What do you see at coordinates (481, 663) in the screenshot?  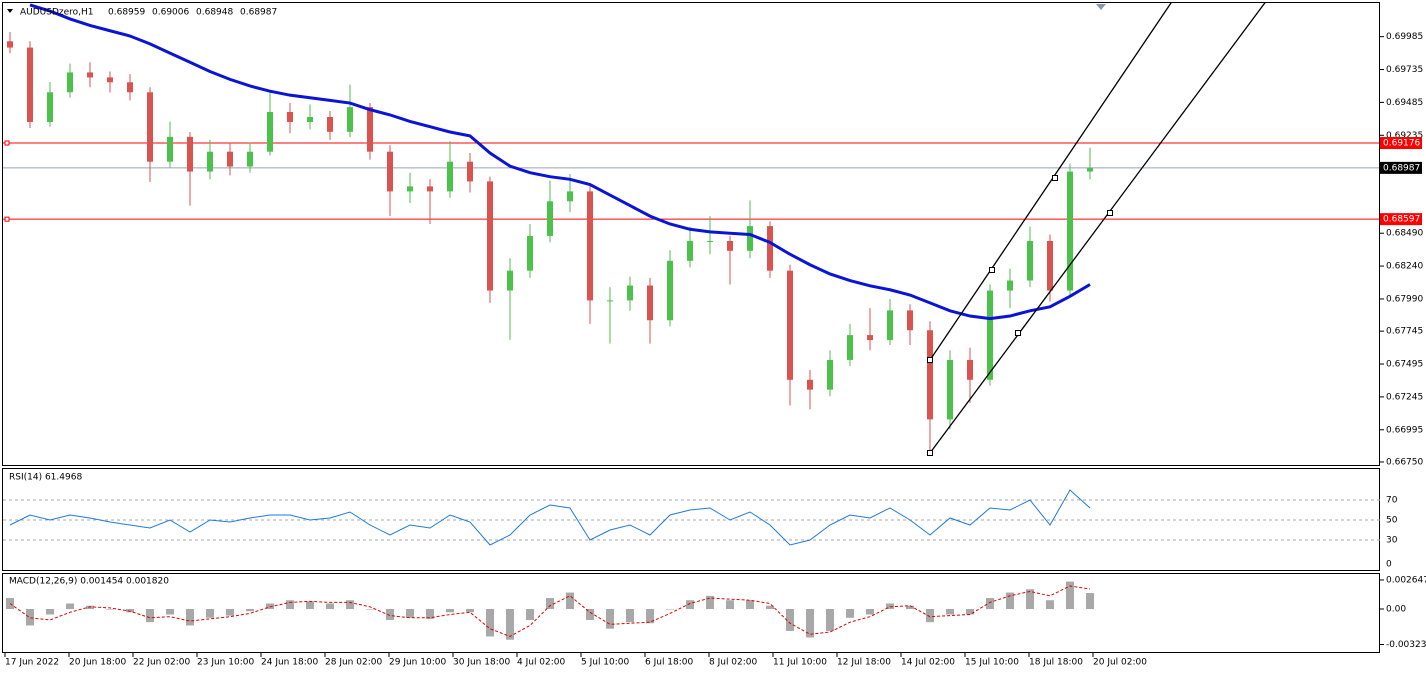 I see `x-tick-label: 30 Jun 18:00` at bounding box center [481, 663].